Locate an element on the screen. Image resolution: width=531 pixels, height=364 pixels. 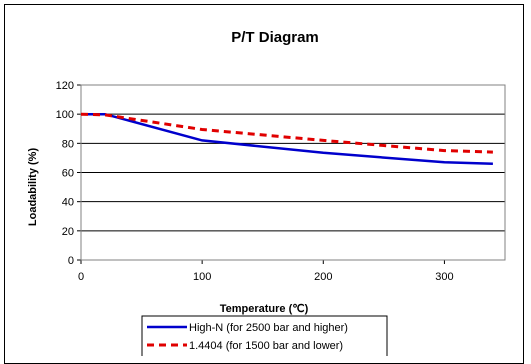
legend-box is located at coordinates (264, 335).